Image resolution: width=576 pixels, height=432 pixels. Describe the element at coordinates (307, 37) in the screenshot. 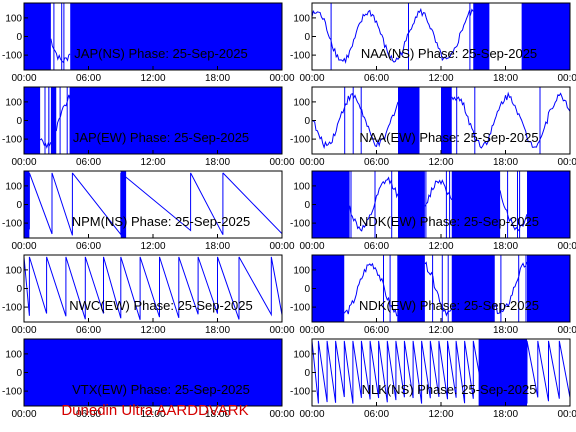

I see `ytick-label-2-2: 0` at that location.